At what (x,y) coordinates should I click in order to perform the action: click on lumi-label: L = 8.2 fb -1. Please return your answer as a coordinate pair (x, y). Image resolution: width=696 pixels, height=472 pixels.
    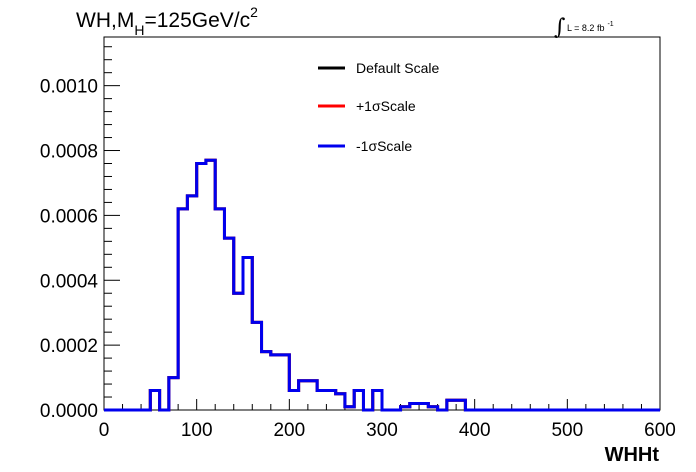
    Looking at the image, I should click on (590, 27).